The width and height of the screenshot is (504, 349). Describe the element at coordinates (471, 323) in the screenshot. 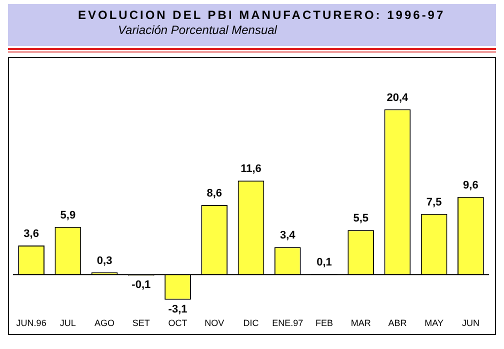

I see `x-tick-label: JUN` at that location.